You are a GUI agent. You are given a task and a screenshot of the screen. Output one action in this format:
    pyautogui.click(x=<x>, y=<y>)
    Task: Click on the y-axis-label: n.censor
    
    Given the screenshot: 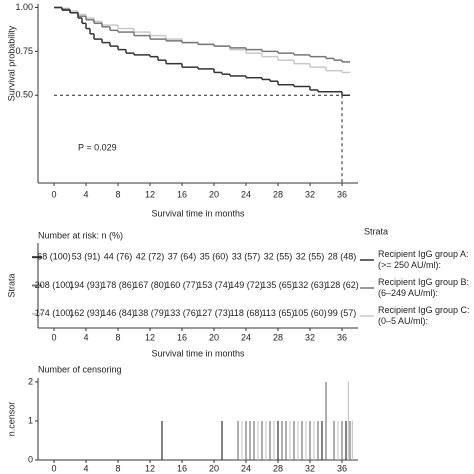 What is the action you would take?
    pyautogui.click(x=11, y=419)
    